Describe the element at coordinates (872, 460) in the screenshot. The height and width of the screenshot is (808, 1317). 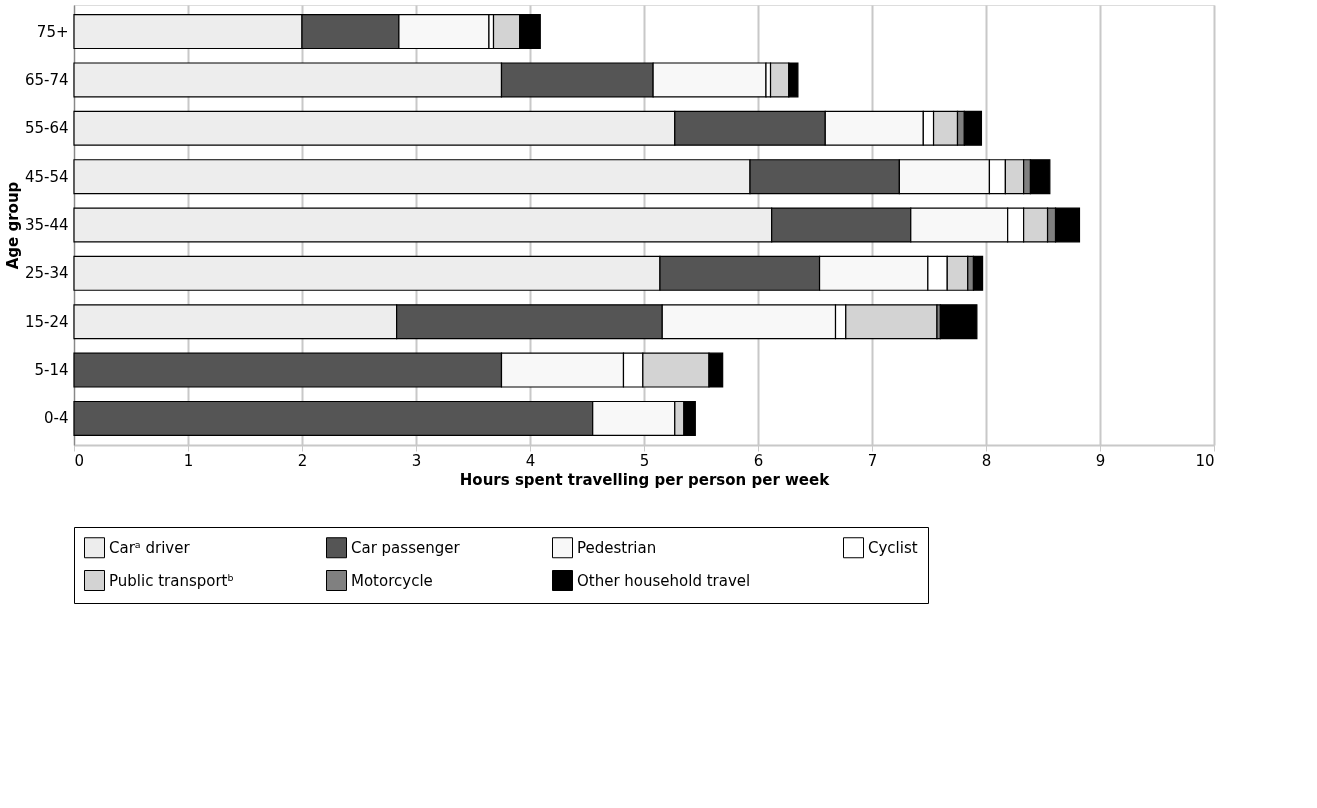
I see `x-tick-label: 7` at that location.